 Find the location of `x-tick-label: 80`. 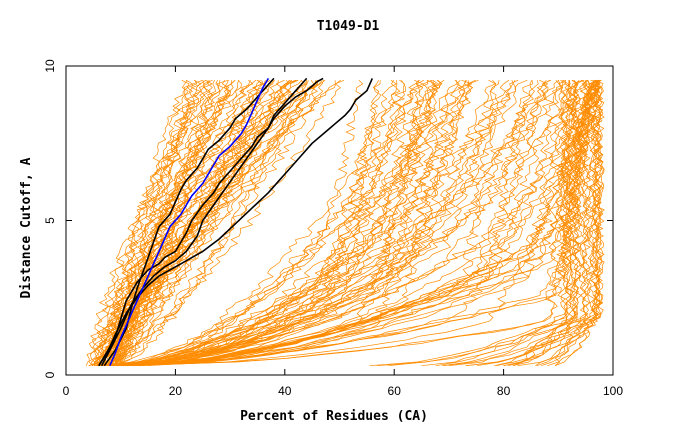

x-tick-label: 80 is located at coordinates (504, 391).